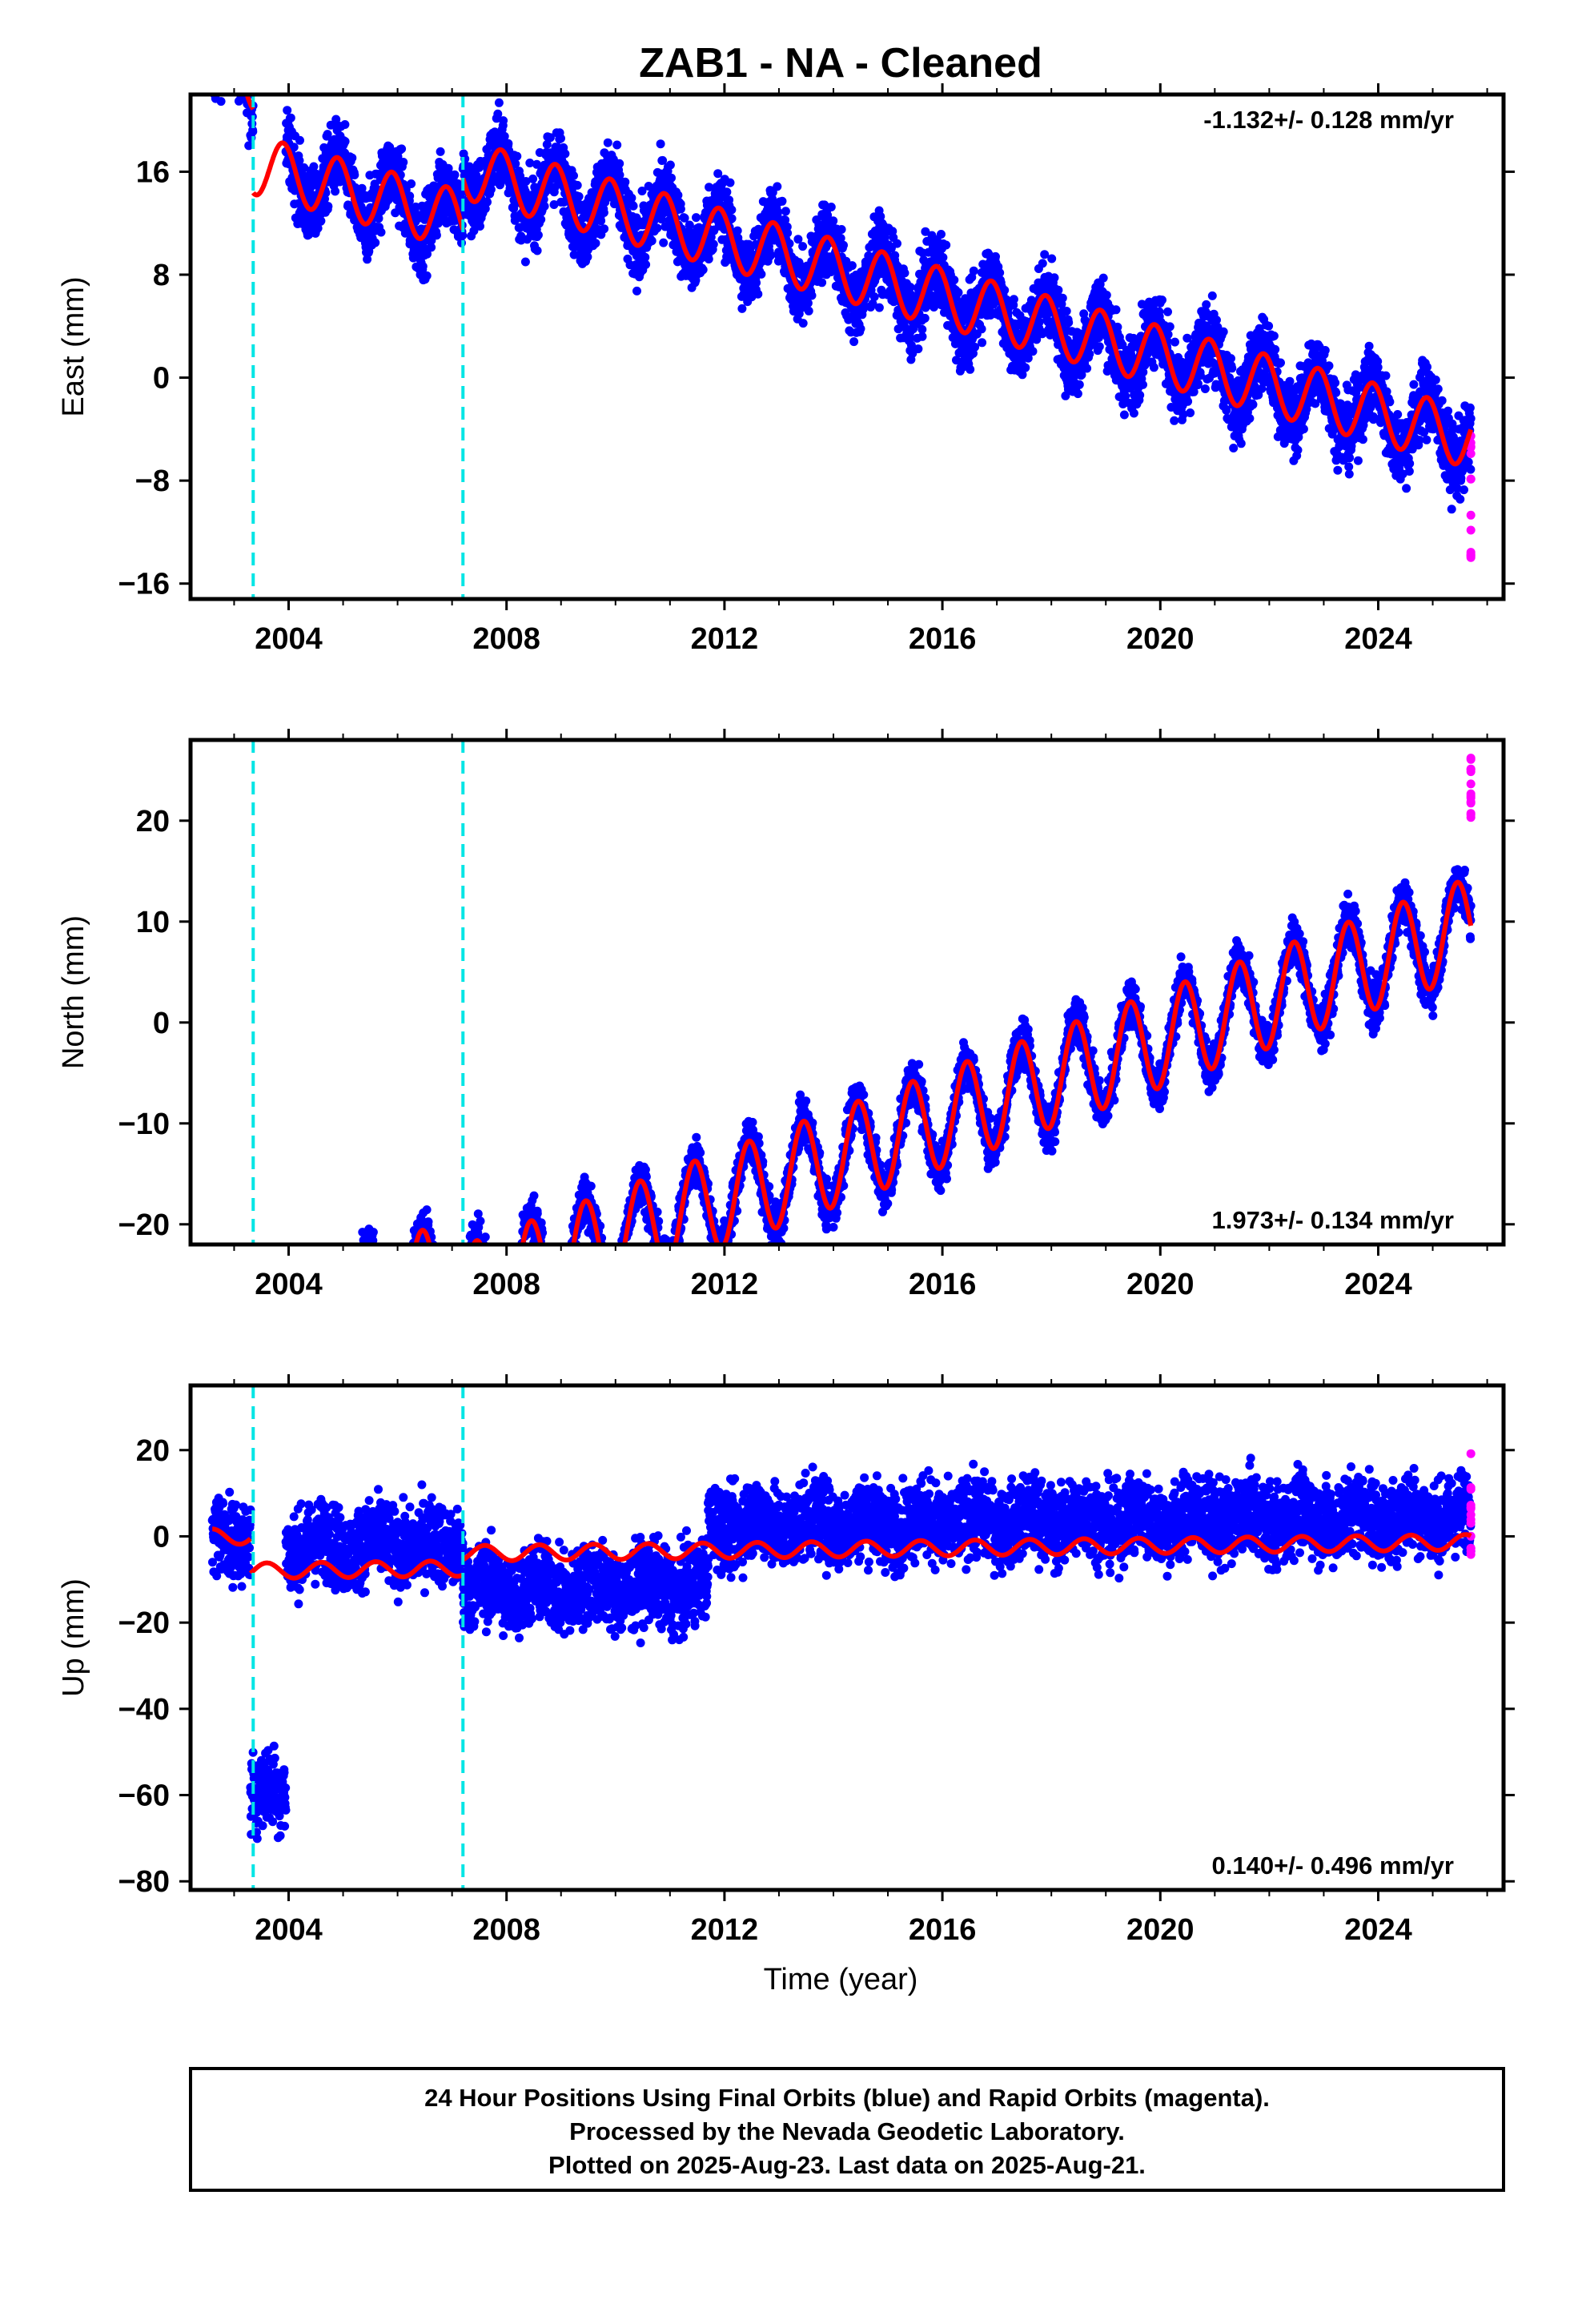  Describe the element at coordinates (74, 1637) in the screenshot. I see `up-y-axis-label: Up (mm)` at that location.